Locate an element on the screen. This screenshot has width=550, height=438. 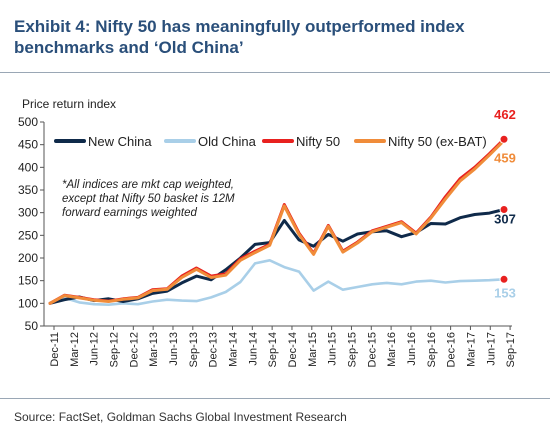
x-tick-label: Mar-14 is located at coordinates (233, 349).